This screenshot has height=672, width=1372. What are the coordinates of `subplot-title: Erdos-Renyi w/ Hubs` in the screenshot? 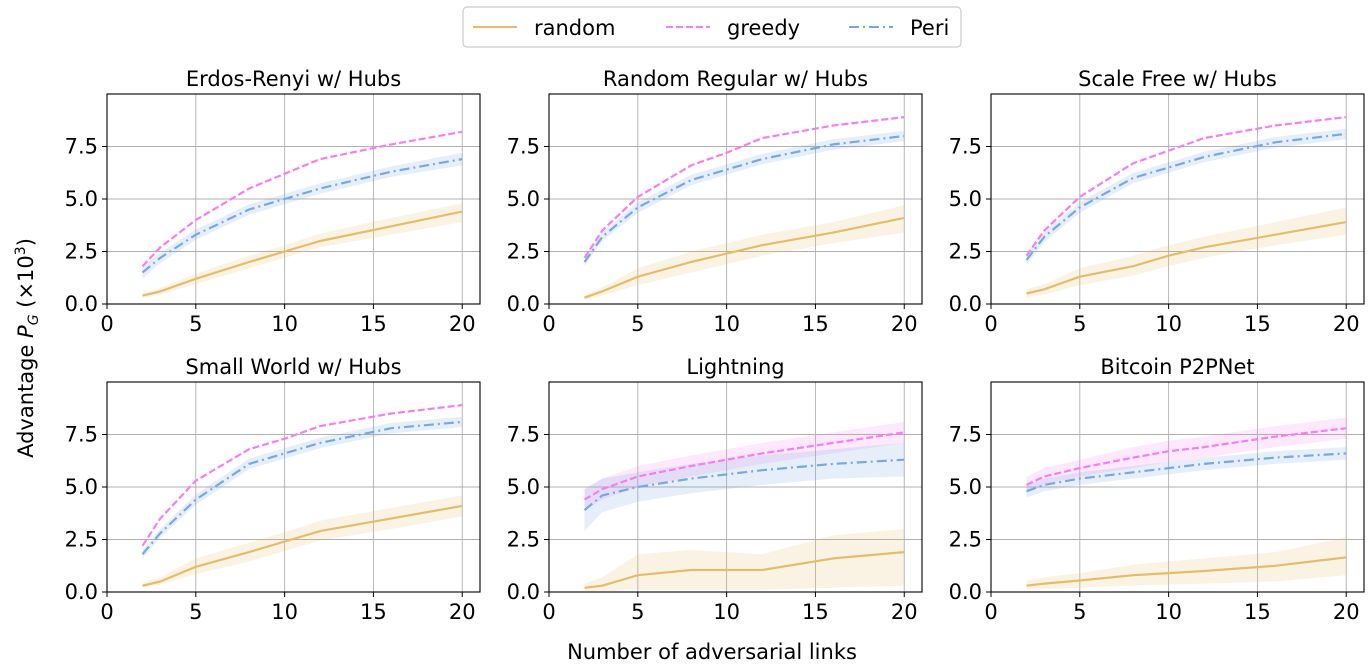 It's located at (293, 79).